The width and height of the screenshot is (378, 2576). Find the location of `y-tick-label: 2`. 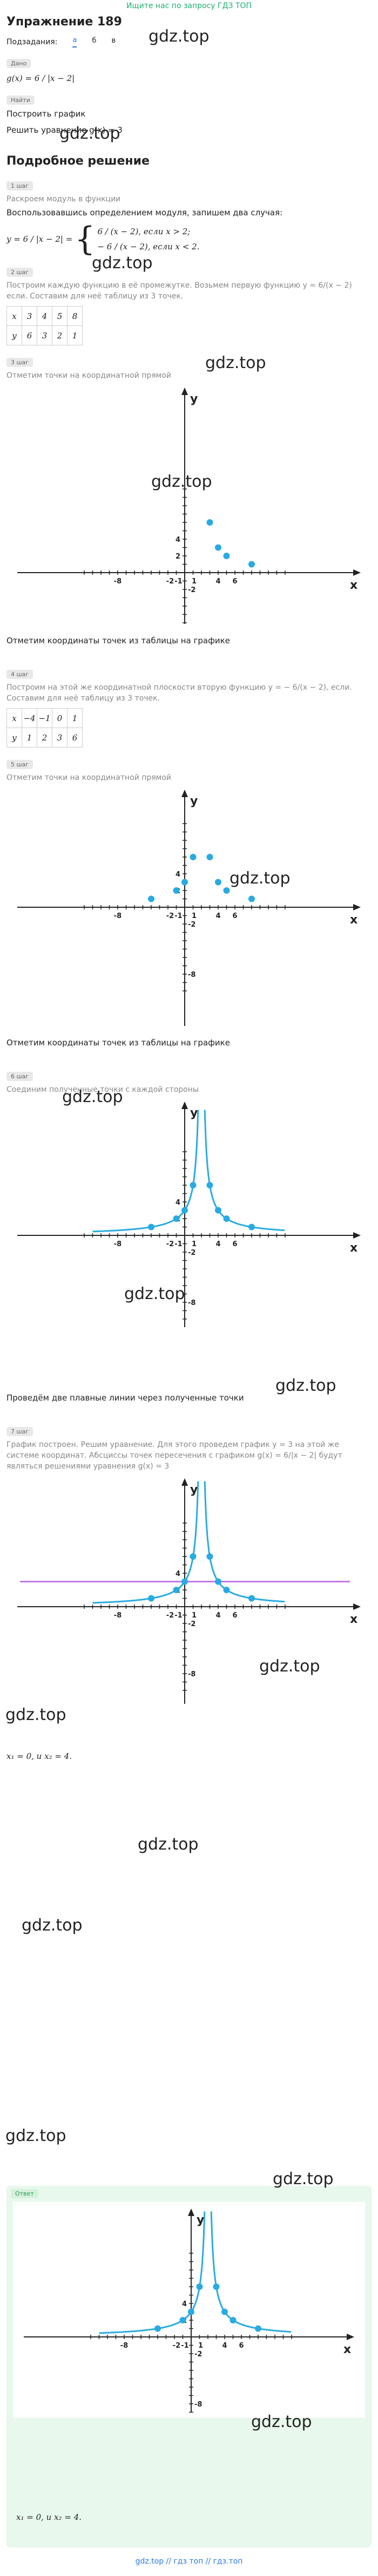

y-tick-label: 2 is located at coordinates (178, 557).